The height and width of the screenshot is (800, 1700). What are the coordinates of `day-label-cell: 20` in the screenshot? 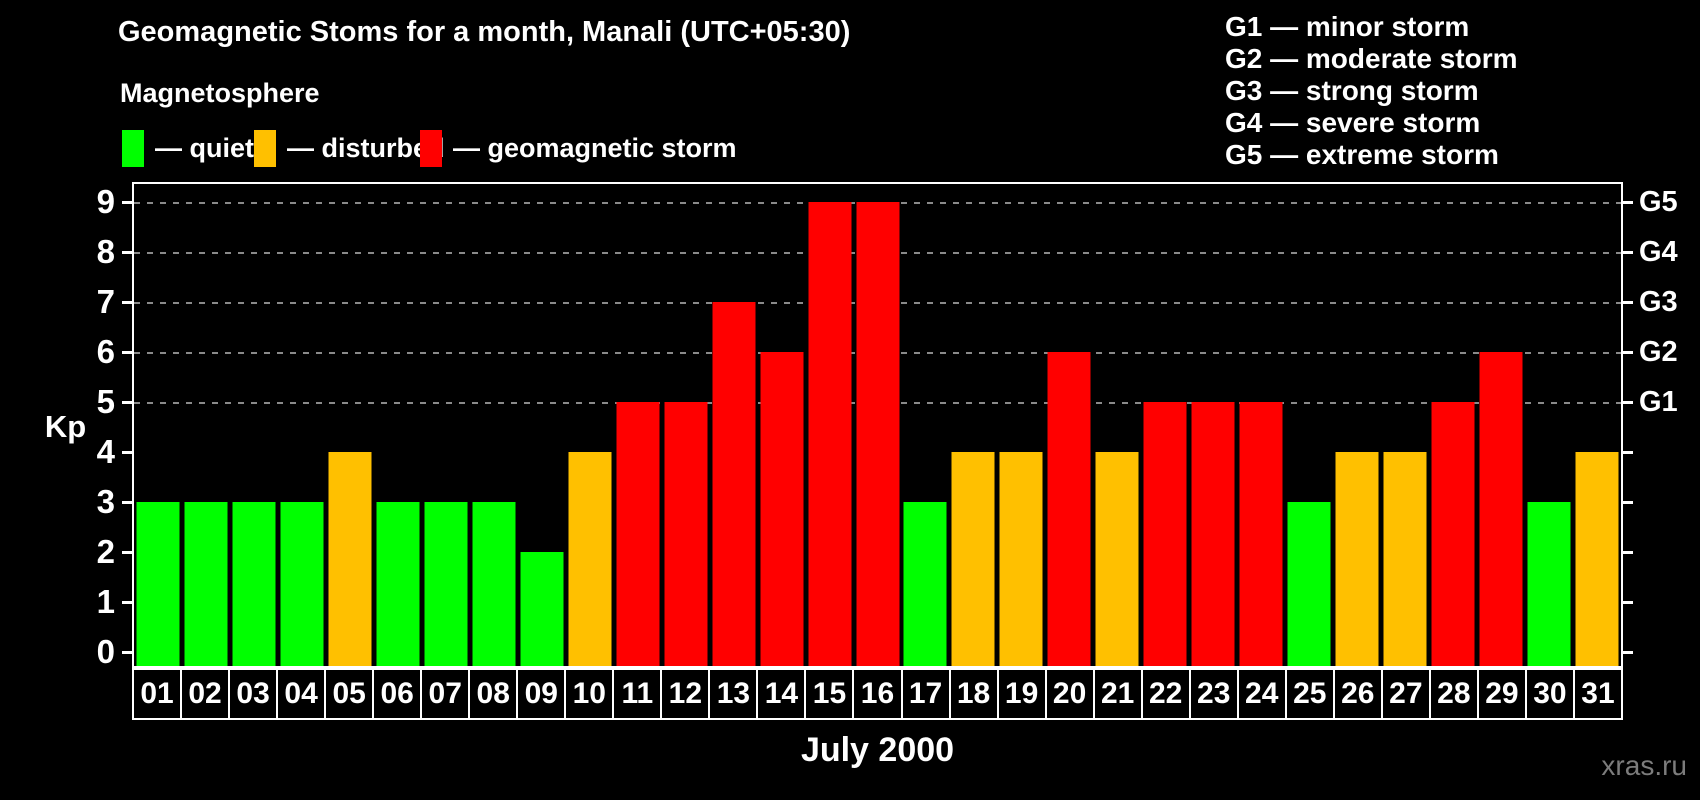 It's located at (1068, 694).